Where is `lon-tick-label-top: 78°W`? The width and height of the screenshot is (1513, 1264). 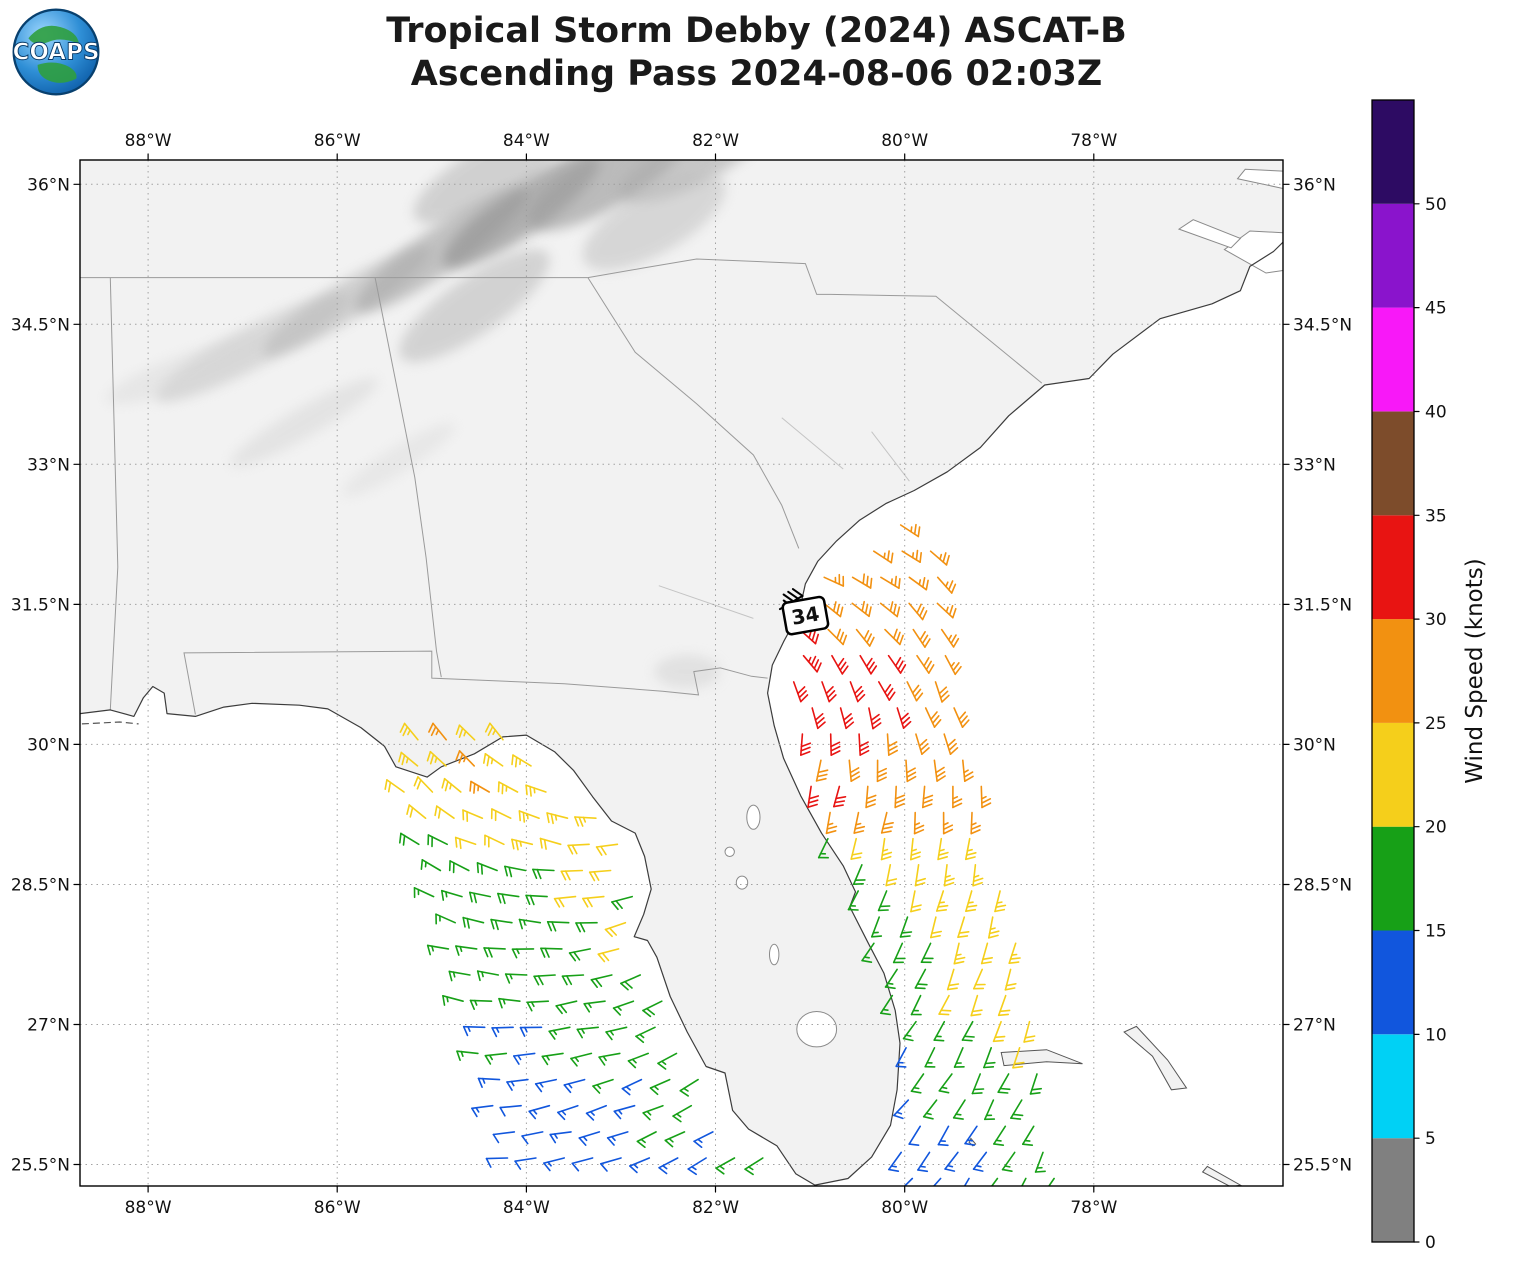
lon-tick-label-top: 78°W is located at coordinates (1093, 141).